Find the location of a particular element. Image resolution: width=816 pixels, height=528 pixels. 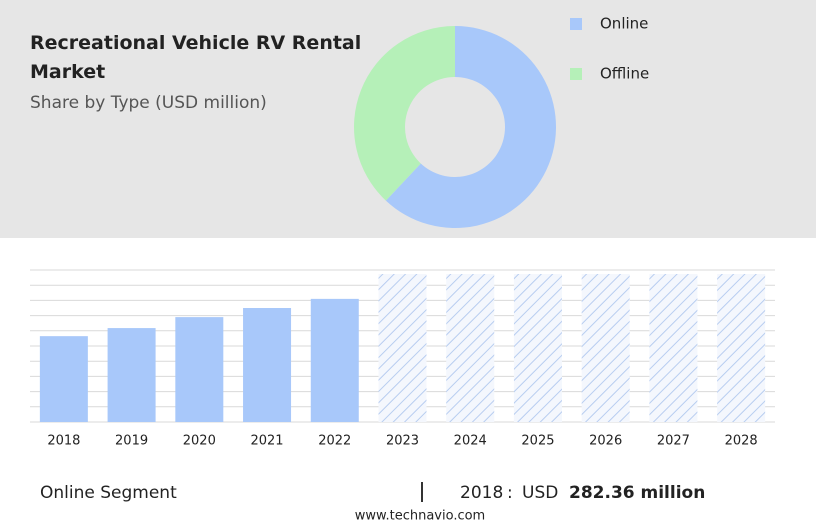

x-tick-label: 2028 is located at coordinates (741, 441).